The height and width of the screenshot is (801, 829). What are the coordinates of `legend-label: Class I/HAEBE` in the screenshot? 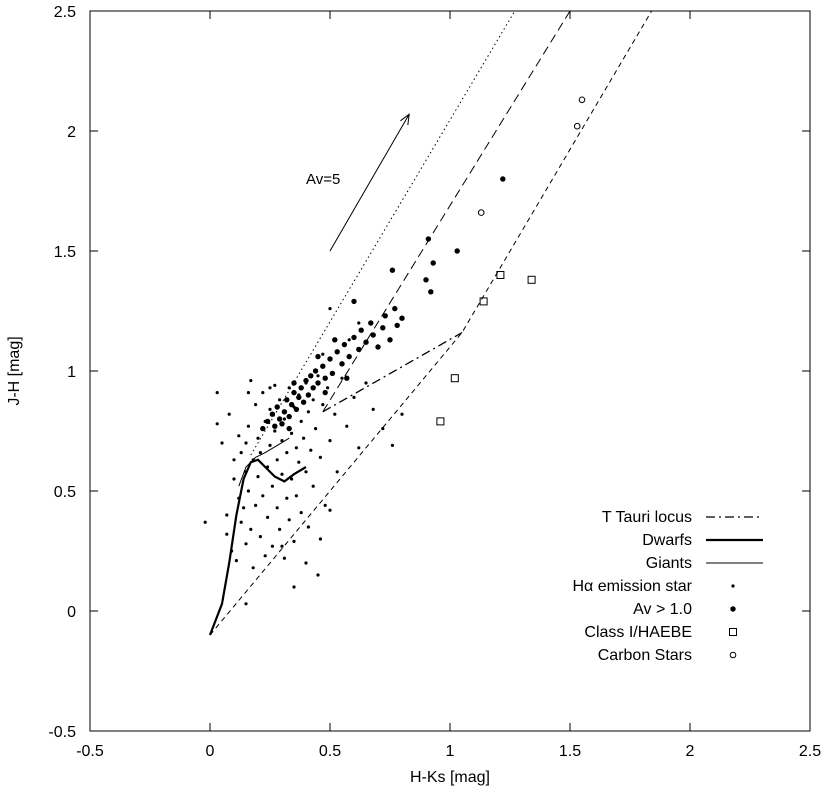 It's located at (638, 632).